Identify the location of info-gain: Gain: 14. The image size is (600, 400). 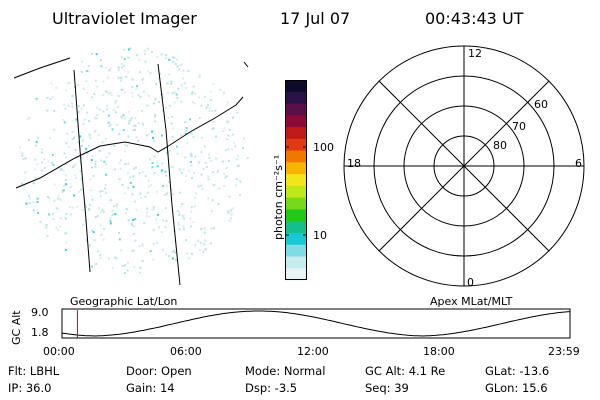
(150, 388).